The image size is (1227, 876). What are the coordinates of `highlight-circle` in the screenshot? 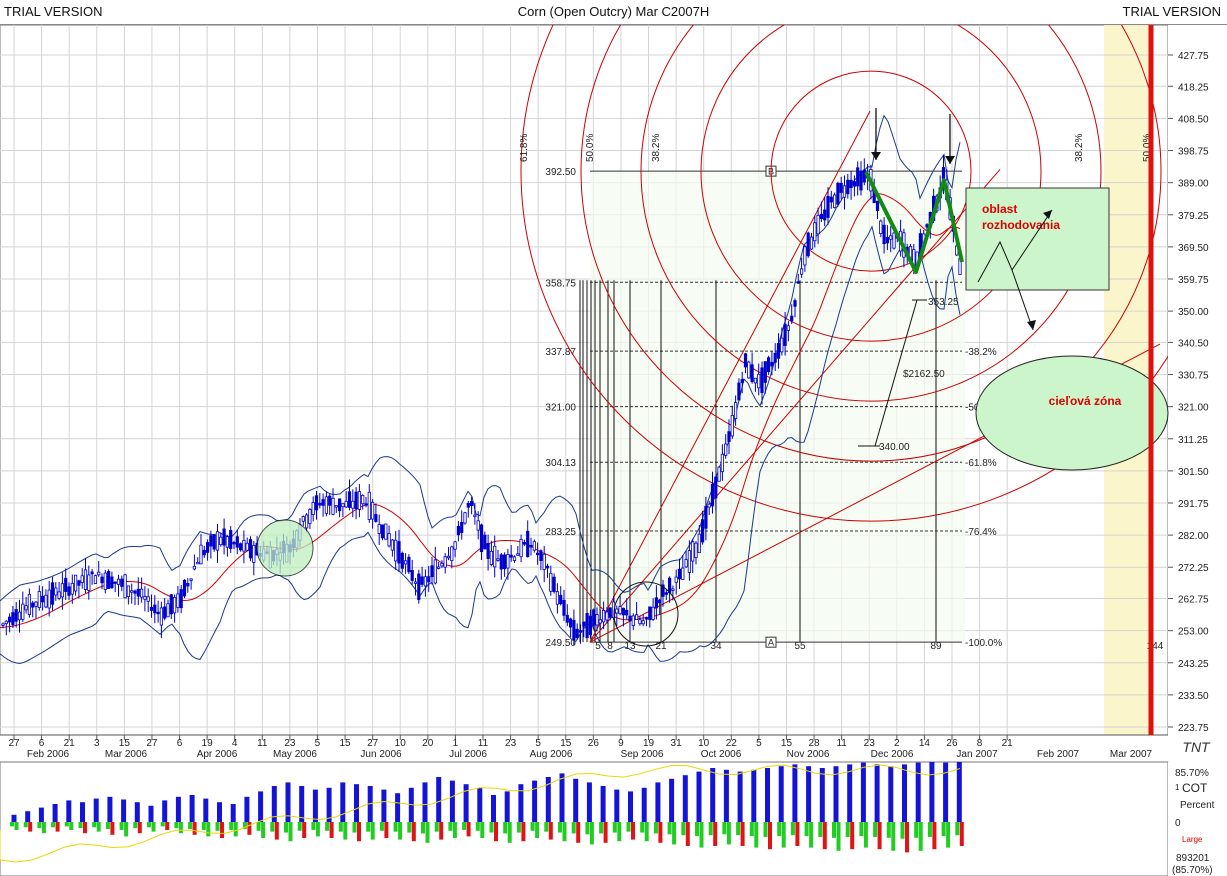 It's located at (646, 614).